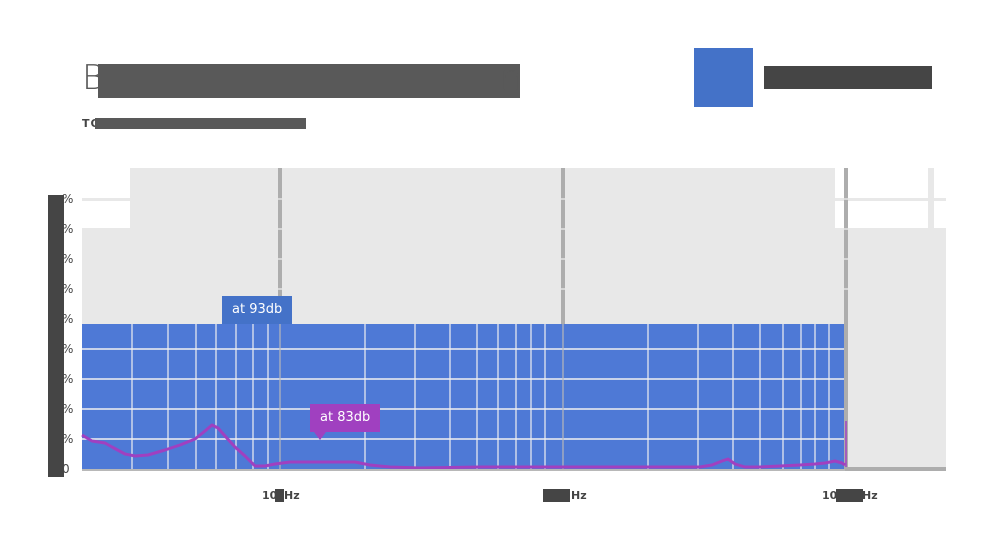  Describe the element at coordinates (870, 495) in the screenshot. I see `x-tick-10000-suffix: Hz` at that location.